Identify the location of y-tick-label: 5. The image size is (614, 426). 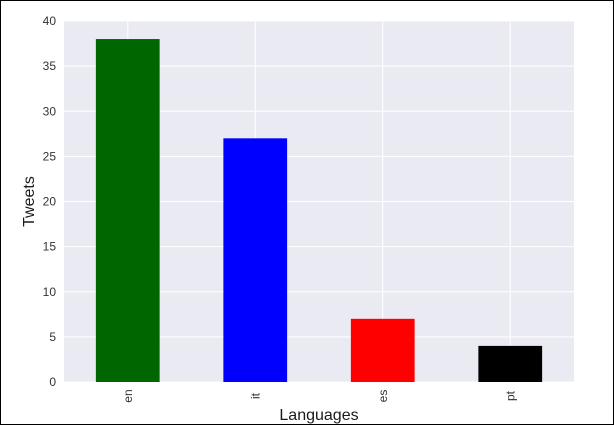
(52, 337).